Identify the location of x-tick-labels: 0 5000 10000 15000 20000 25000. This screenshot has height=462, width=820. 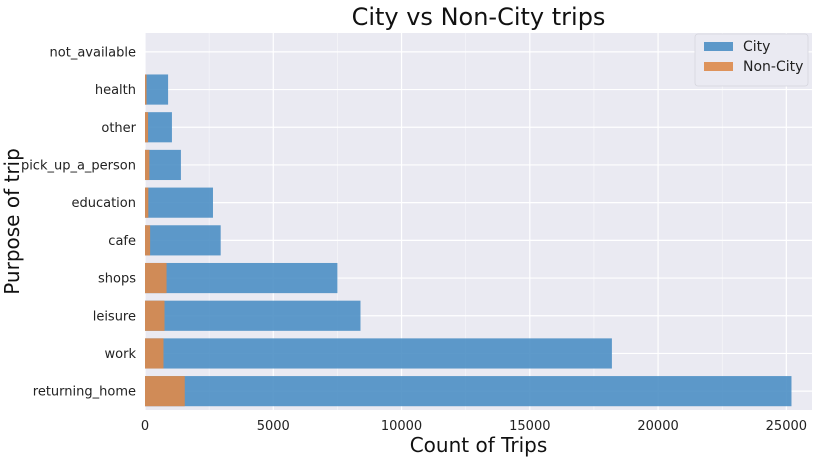
(474, 426).